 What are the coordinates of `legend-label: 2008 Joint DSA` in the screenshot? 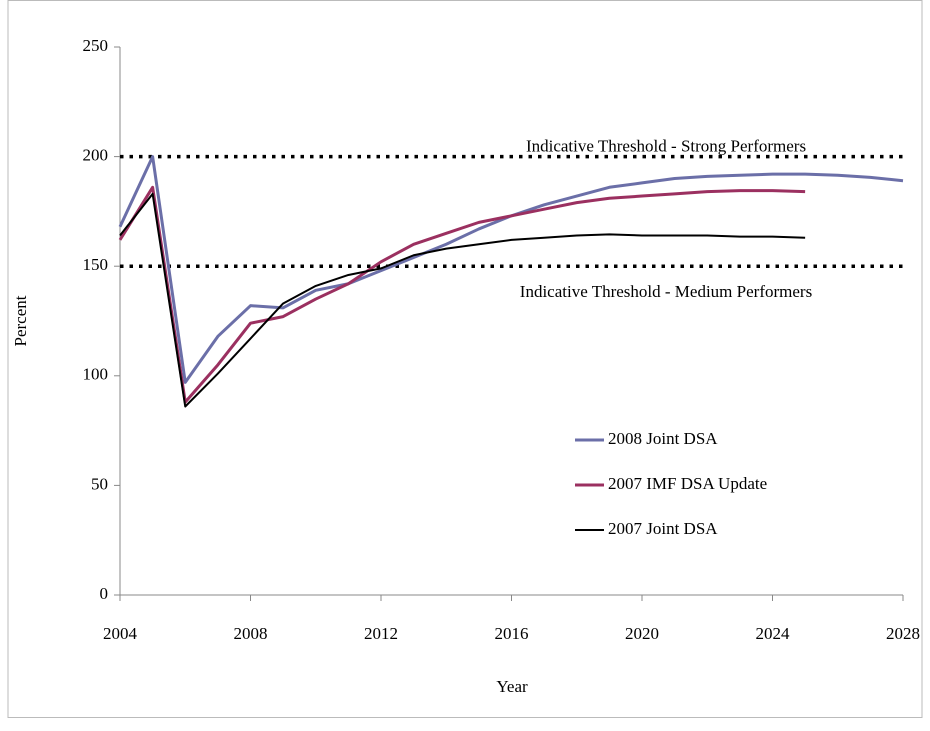 It's located at (663, 438).